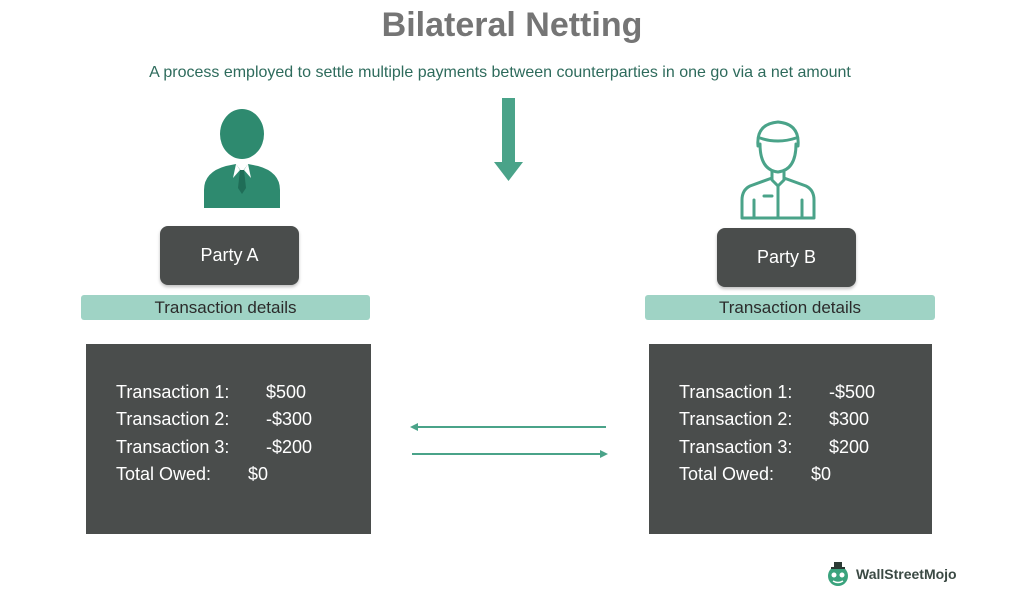  What do you see at coordinates (509, 440) in the screenshot?
I see `exchange-arrows` at bounding box center [509, 440].